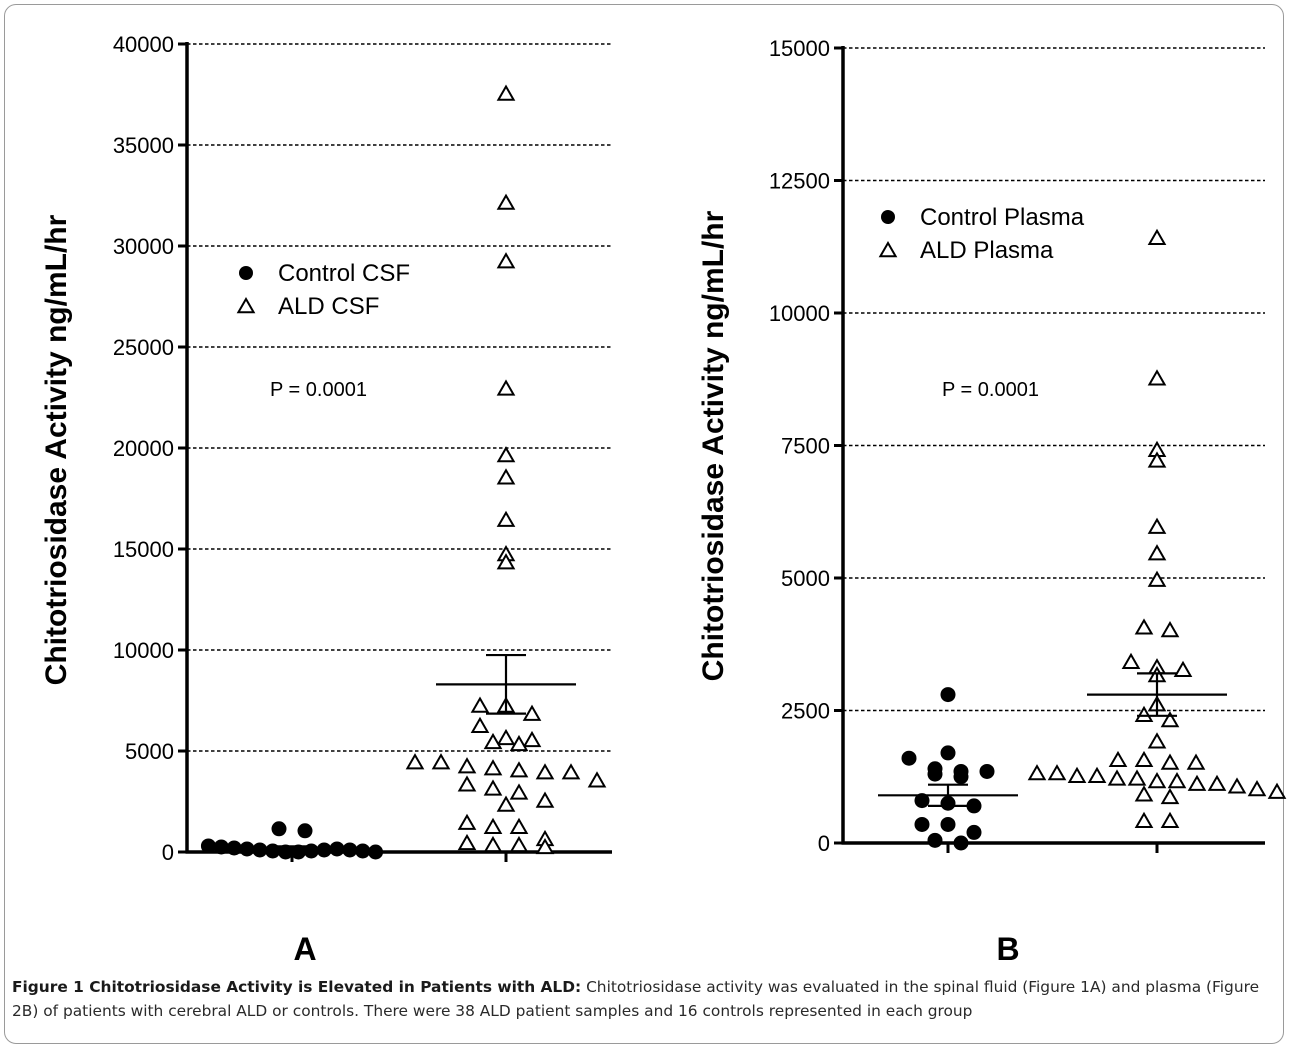 The width and height of the screenshot is (1290, 1044). What do you see at coordinates (56, 449) in the screenshot?
I see `y-axis-title: Chitotriosidase Activity ng/mL/hr` at bounding box center [56, 449].